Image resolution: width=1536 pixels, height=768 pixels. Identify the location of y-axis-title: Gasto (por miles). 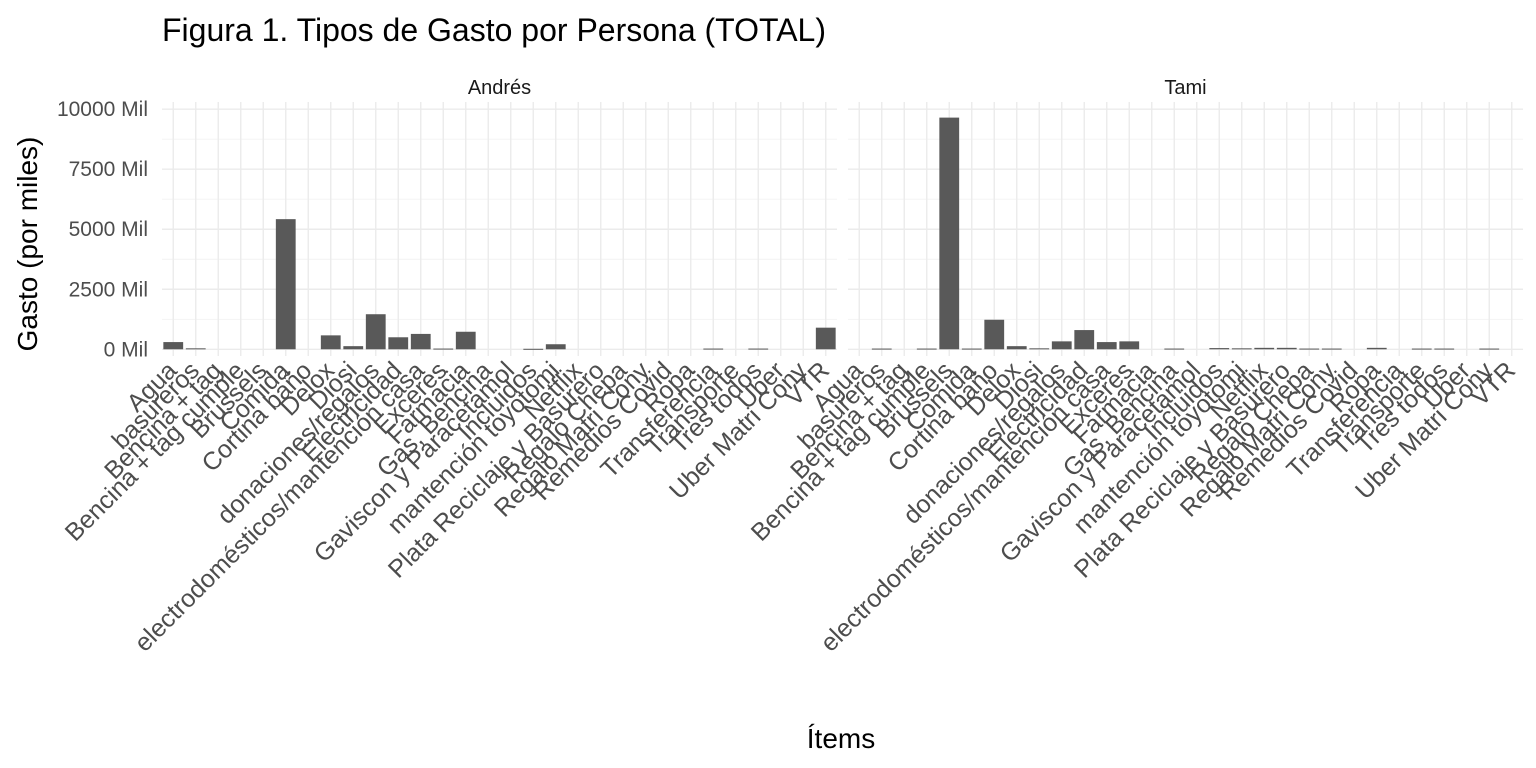
(27, 244).